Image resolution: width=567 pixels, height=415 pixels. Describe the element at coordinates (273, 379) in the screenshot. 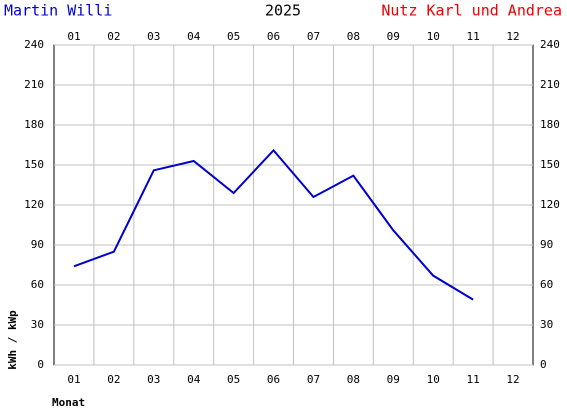

I see `x-tick-label: 06` at that location.